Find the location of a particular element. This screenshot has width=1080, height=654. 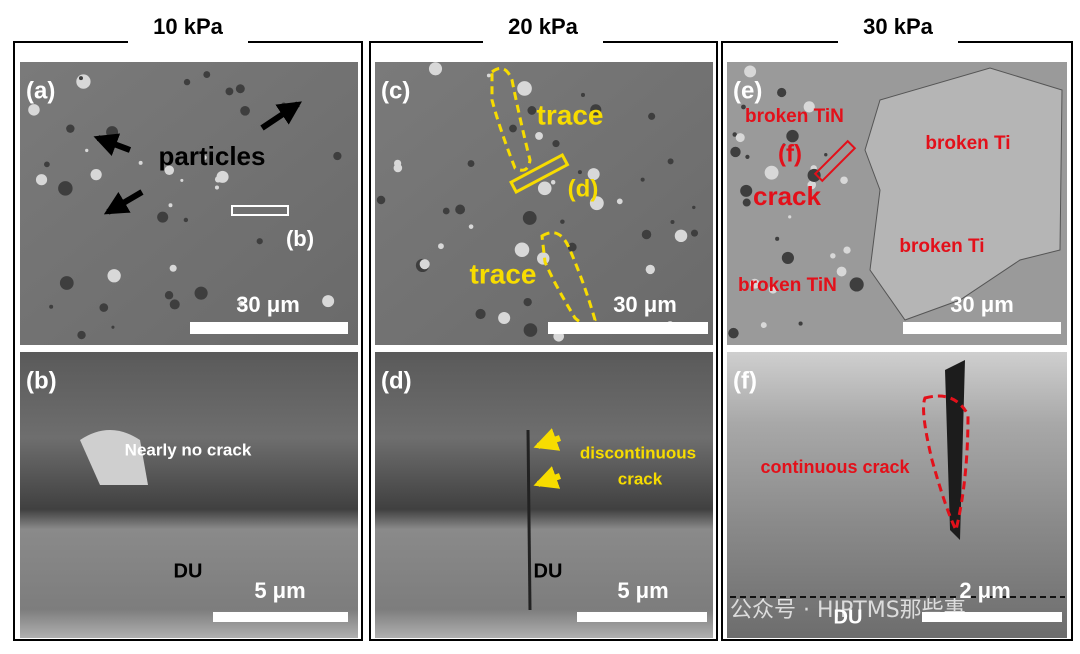

annotation: broken TiN is located at coordinates (794, 116).